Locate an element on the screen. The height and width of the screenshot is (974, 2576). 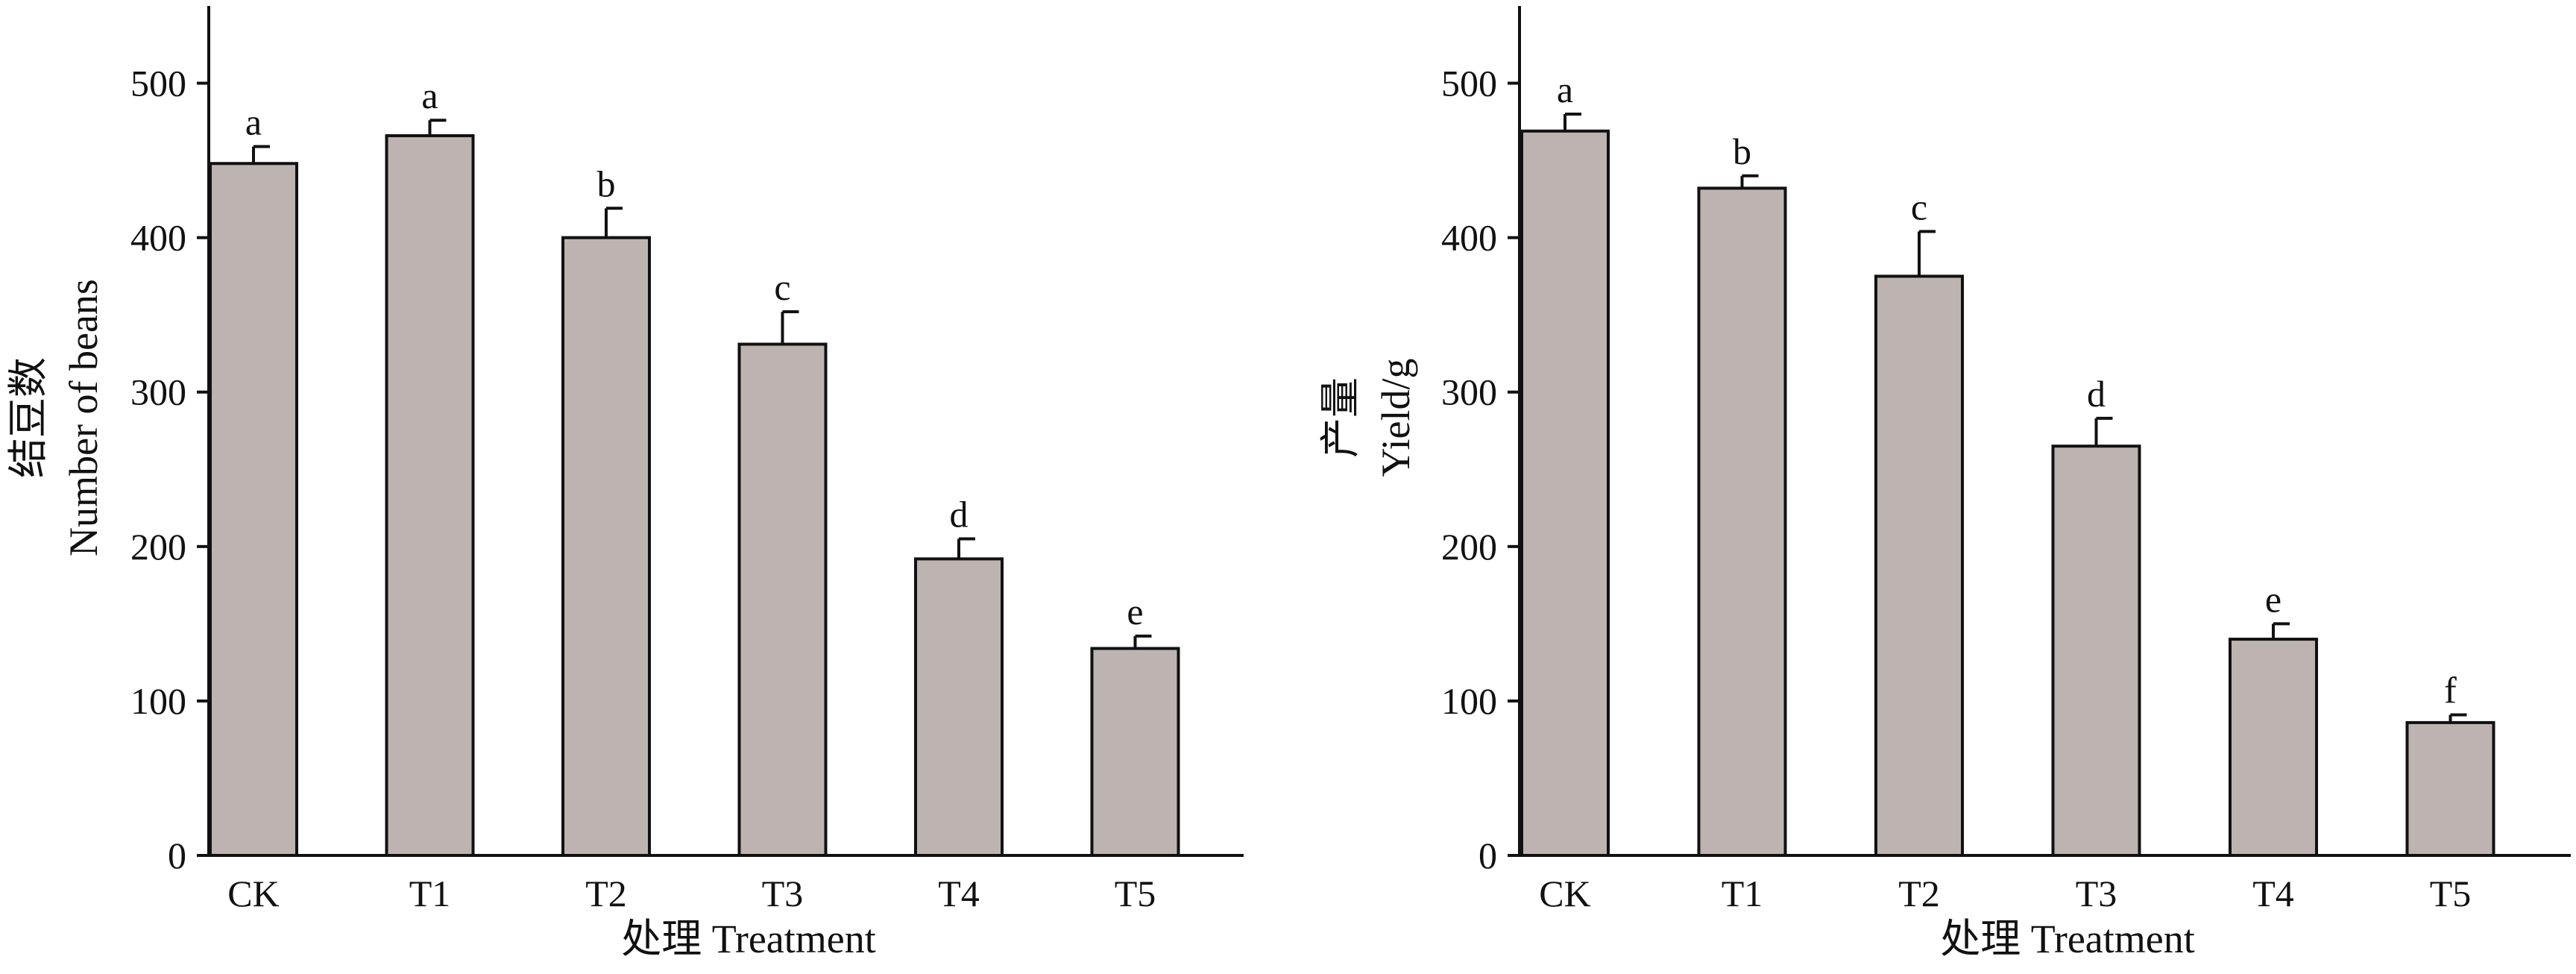
y-axis-title: Yield/g is located at coordinates (1395, 418).